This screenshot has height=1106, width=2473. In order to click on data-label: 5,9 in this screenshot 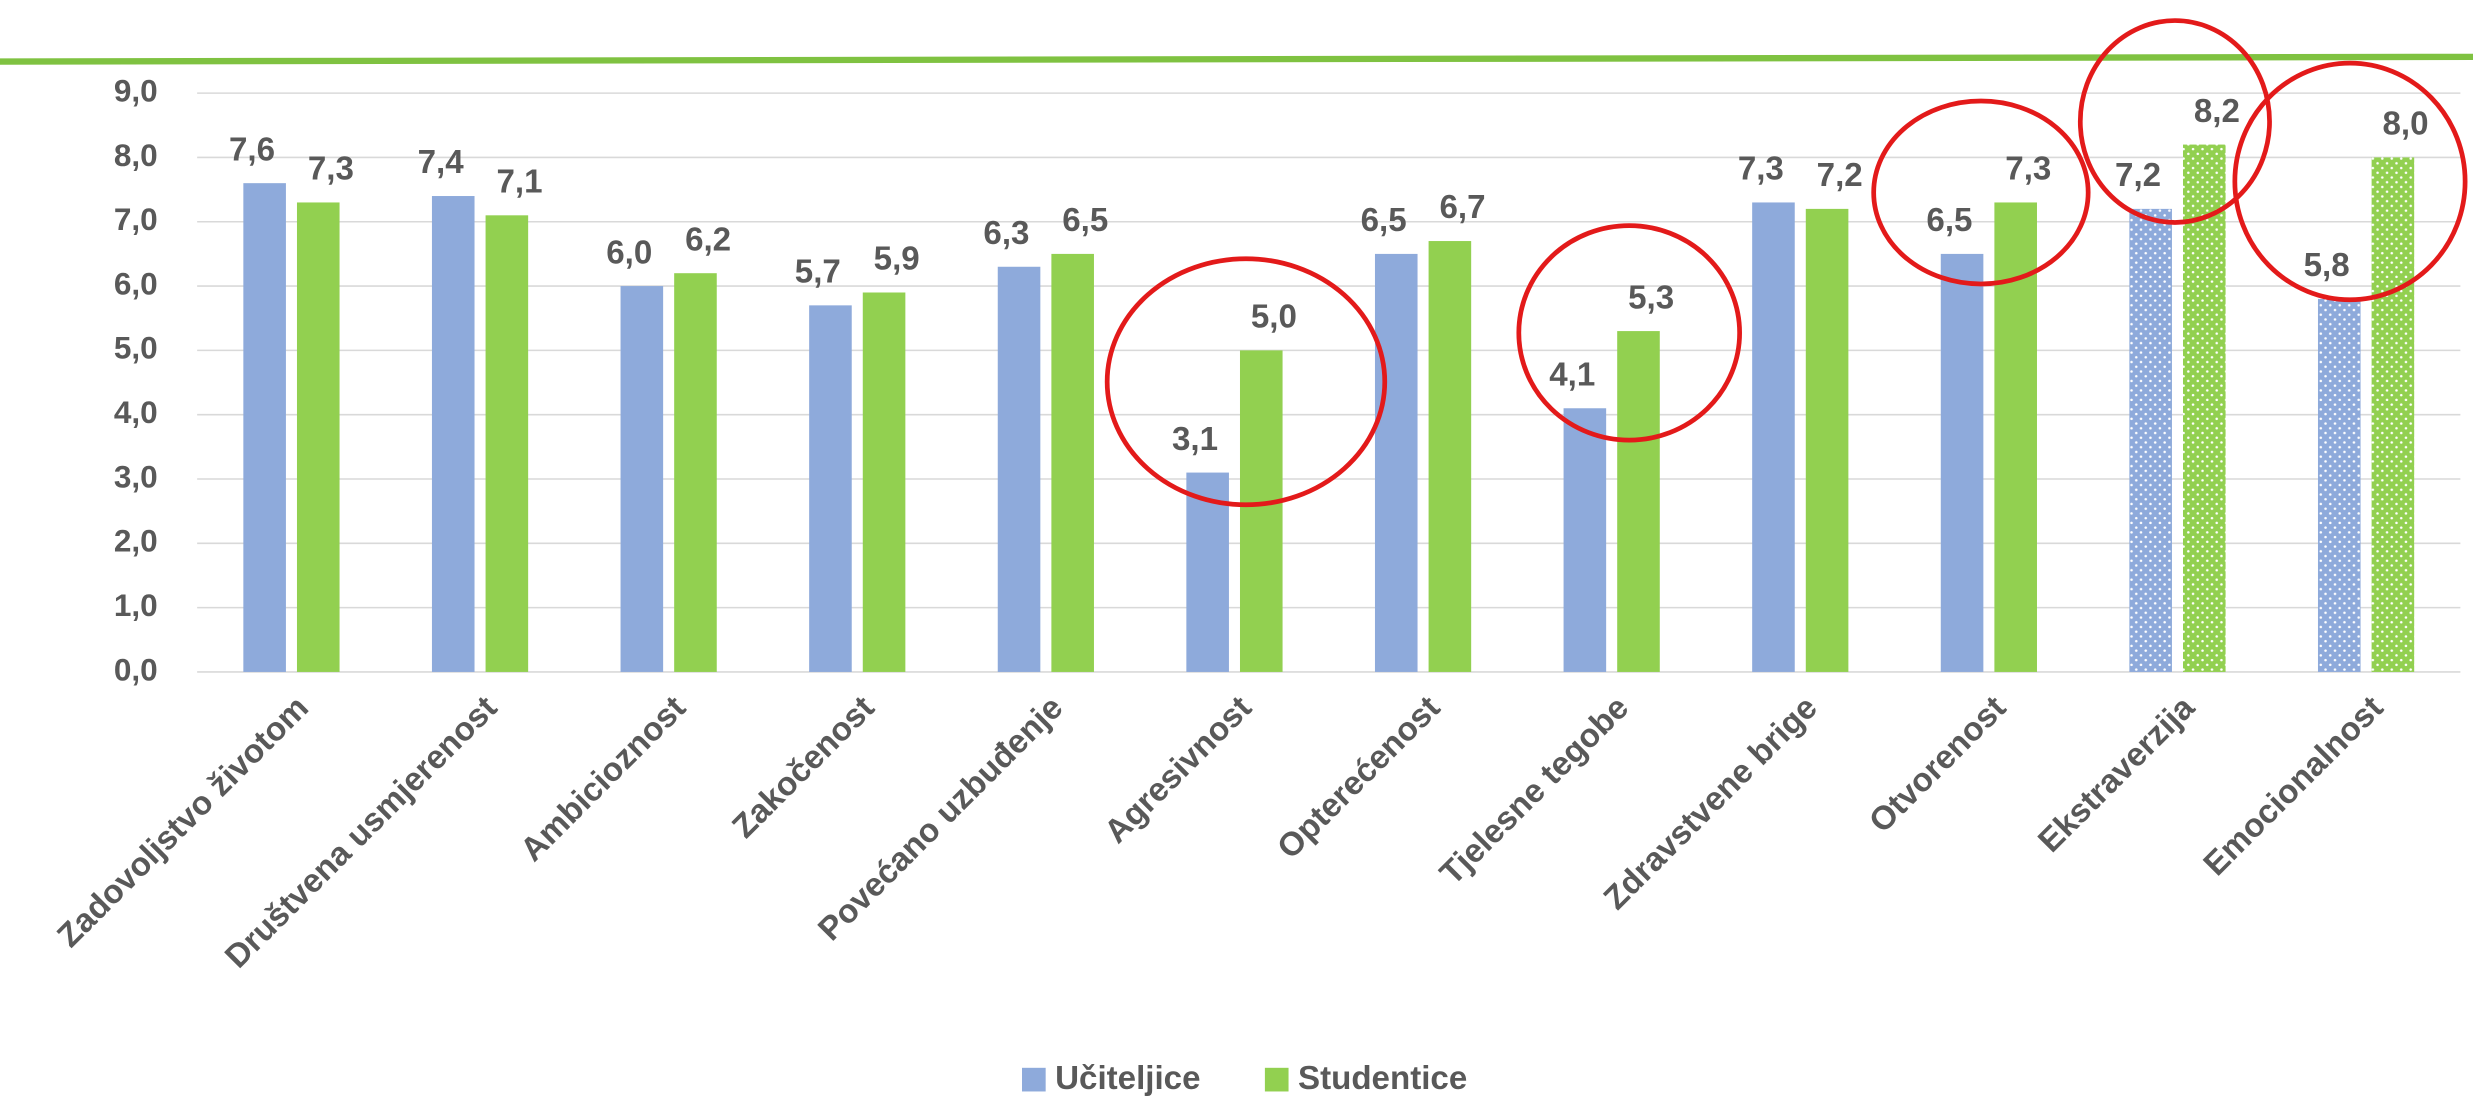, I will do `click(897, 259)`.